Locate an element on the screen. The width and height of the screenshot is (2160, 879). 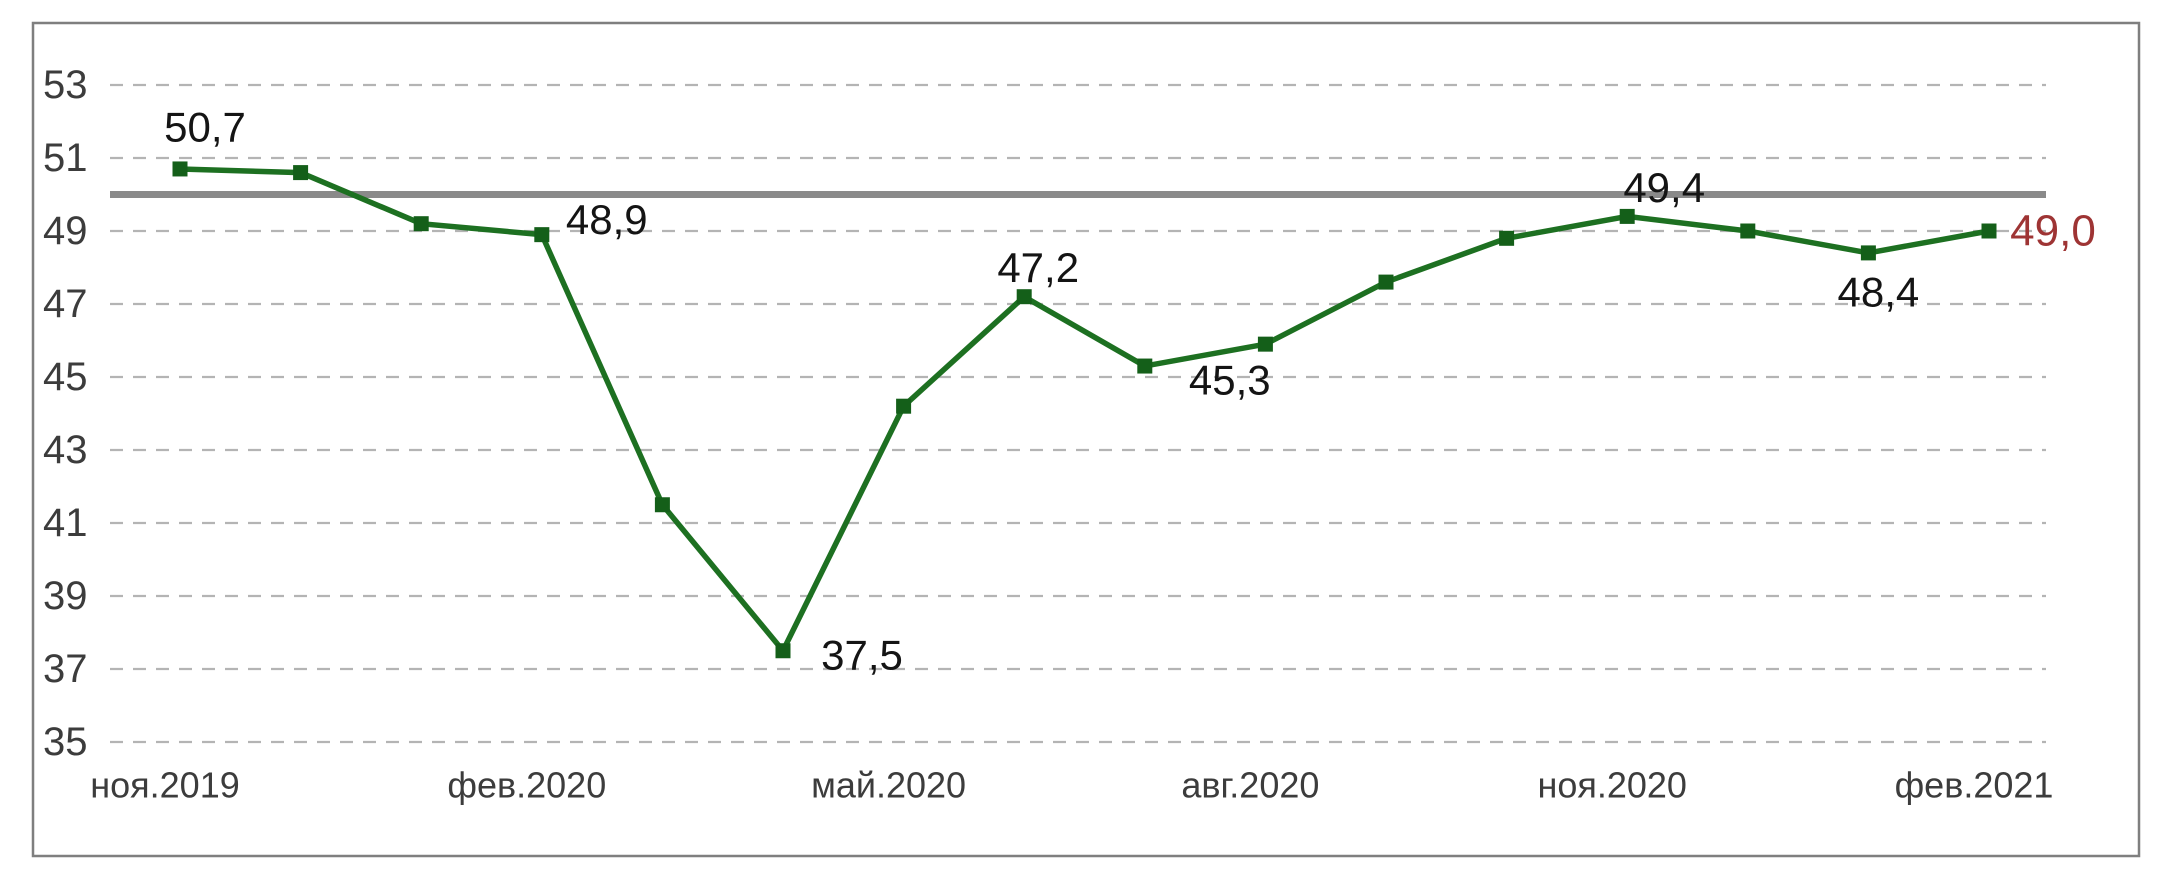
data-point-marker-июл.2020 is located at coordinates (1145, 366).